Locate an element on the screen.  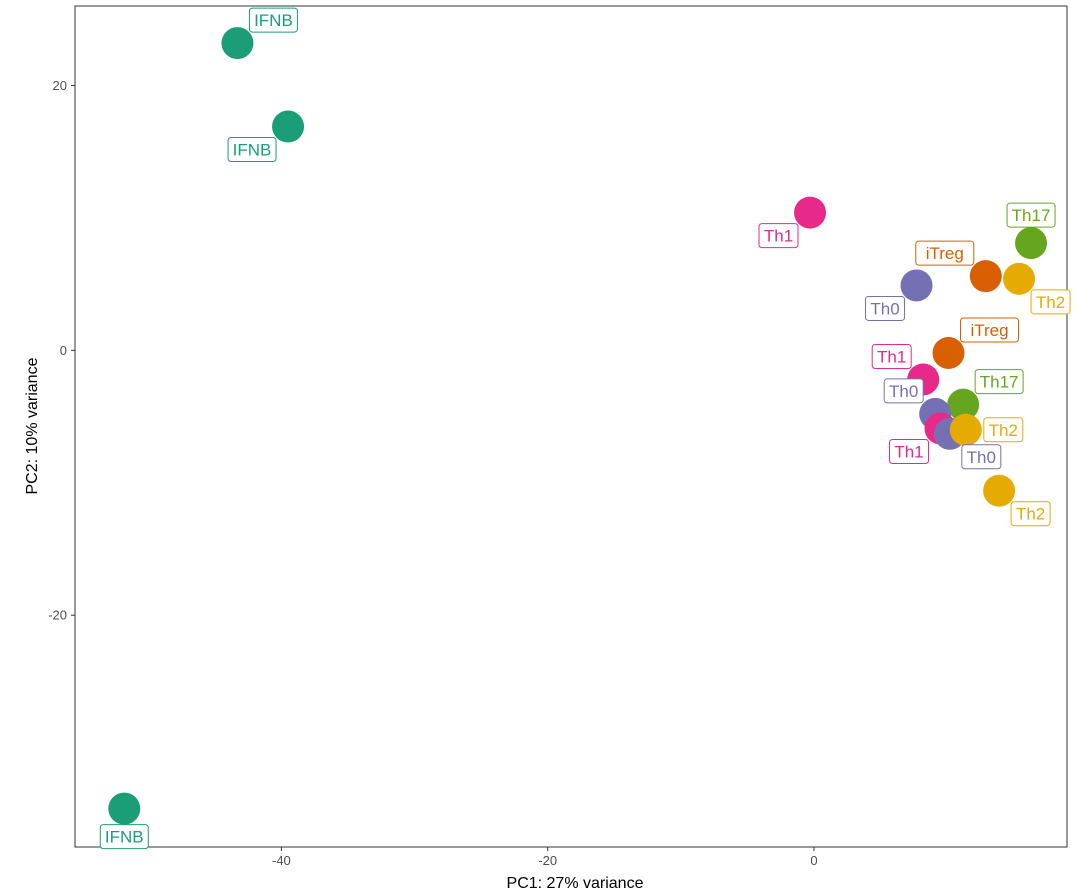
point-th0 is located at coordinates (916, 285).